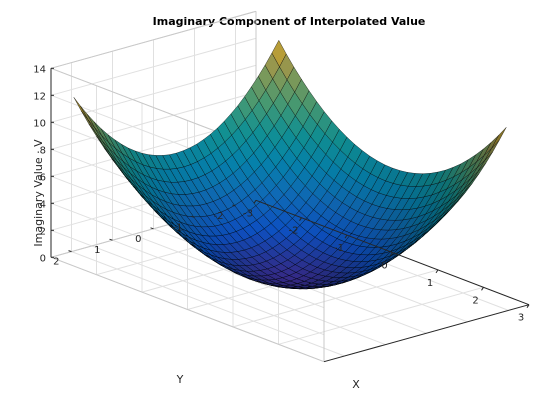 The image size is (560, 420). Describe the element at coordinates (178, 227) in the screenshot. I see `y-tick-label: -1` at that location.